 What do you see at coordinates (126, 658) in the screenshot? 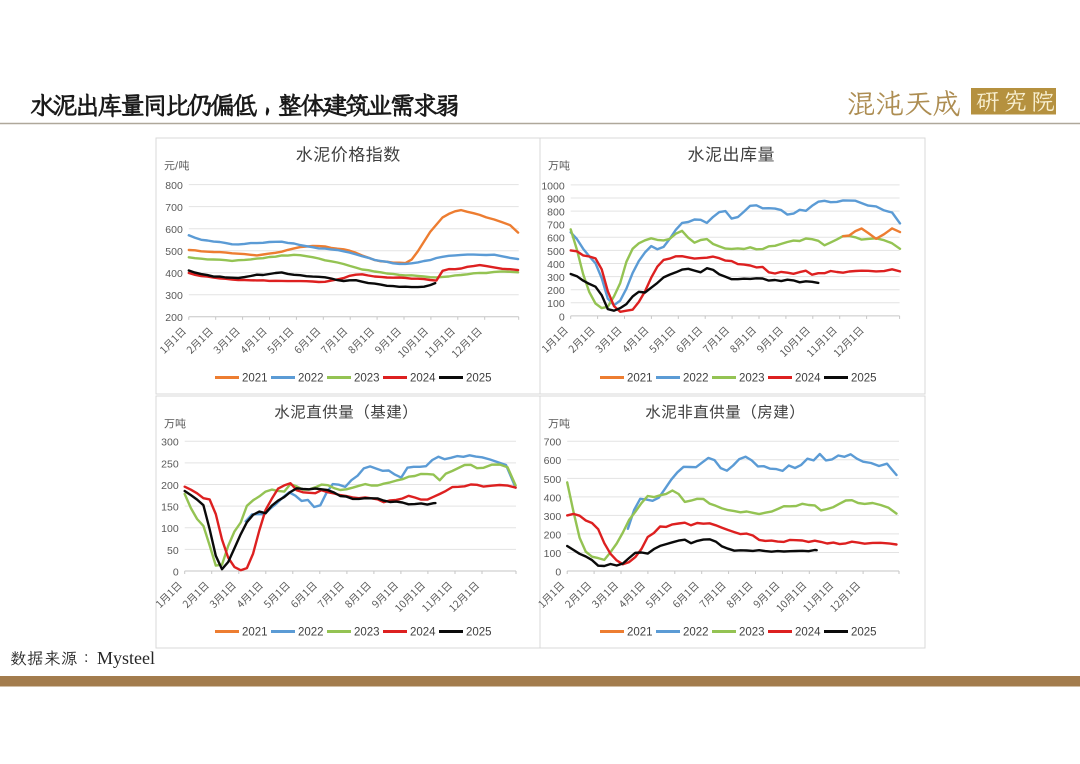
I see `svg-text: Mysteel` at bounding box center [126, 658].